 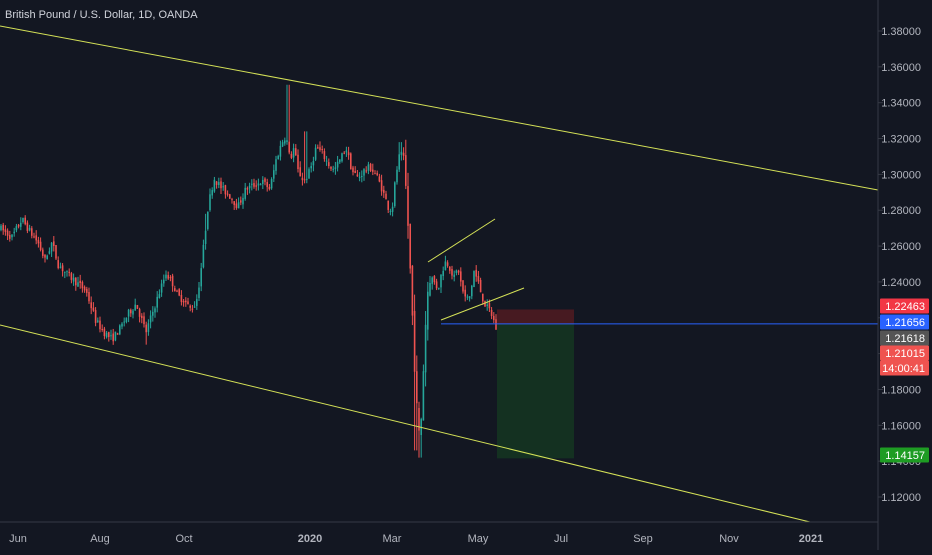 What do you see at coordinates (901, 247) in the screenshot?
I see `y-tick-label: 1.26000` at bounding box center [901, 247].